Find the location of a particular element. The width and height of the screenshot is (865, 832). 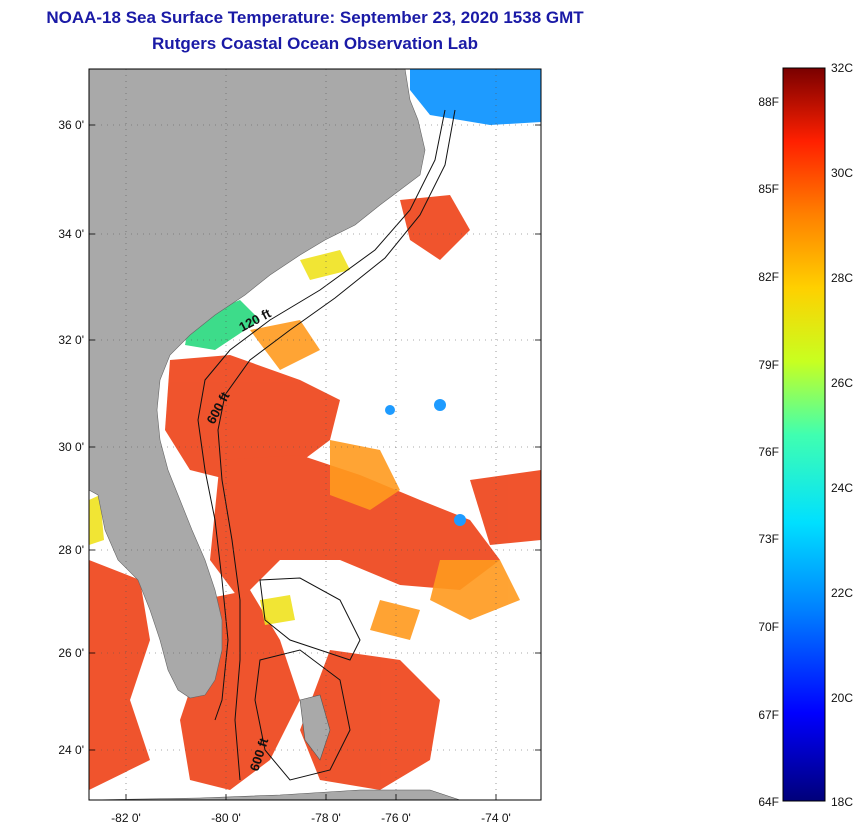

sst-yellow-patches is located at coordinates (219, 437).